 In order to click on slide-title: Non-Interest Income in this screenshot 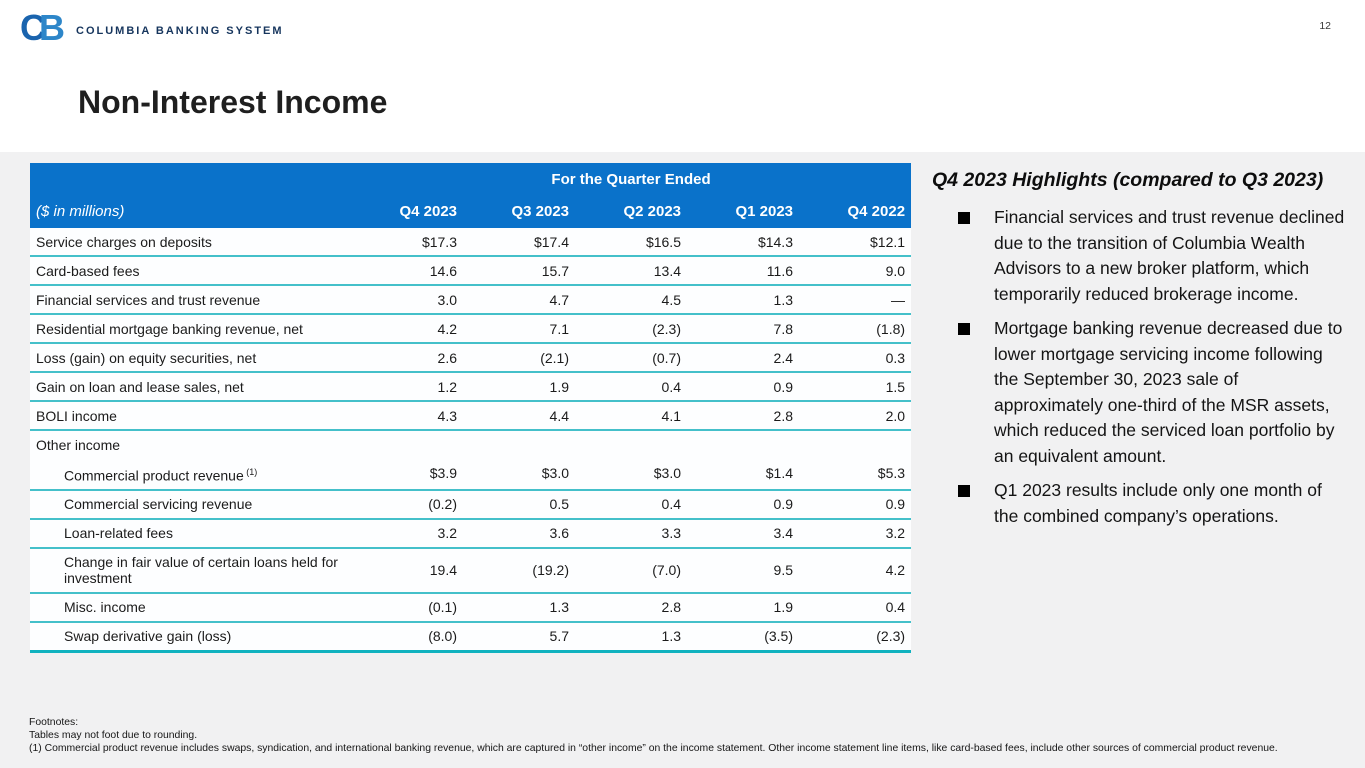, I will do `click(233, 102)`.